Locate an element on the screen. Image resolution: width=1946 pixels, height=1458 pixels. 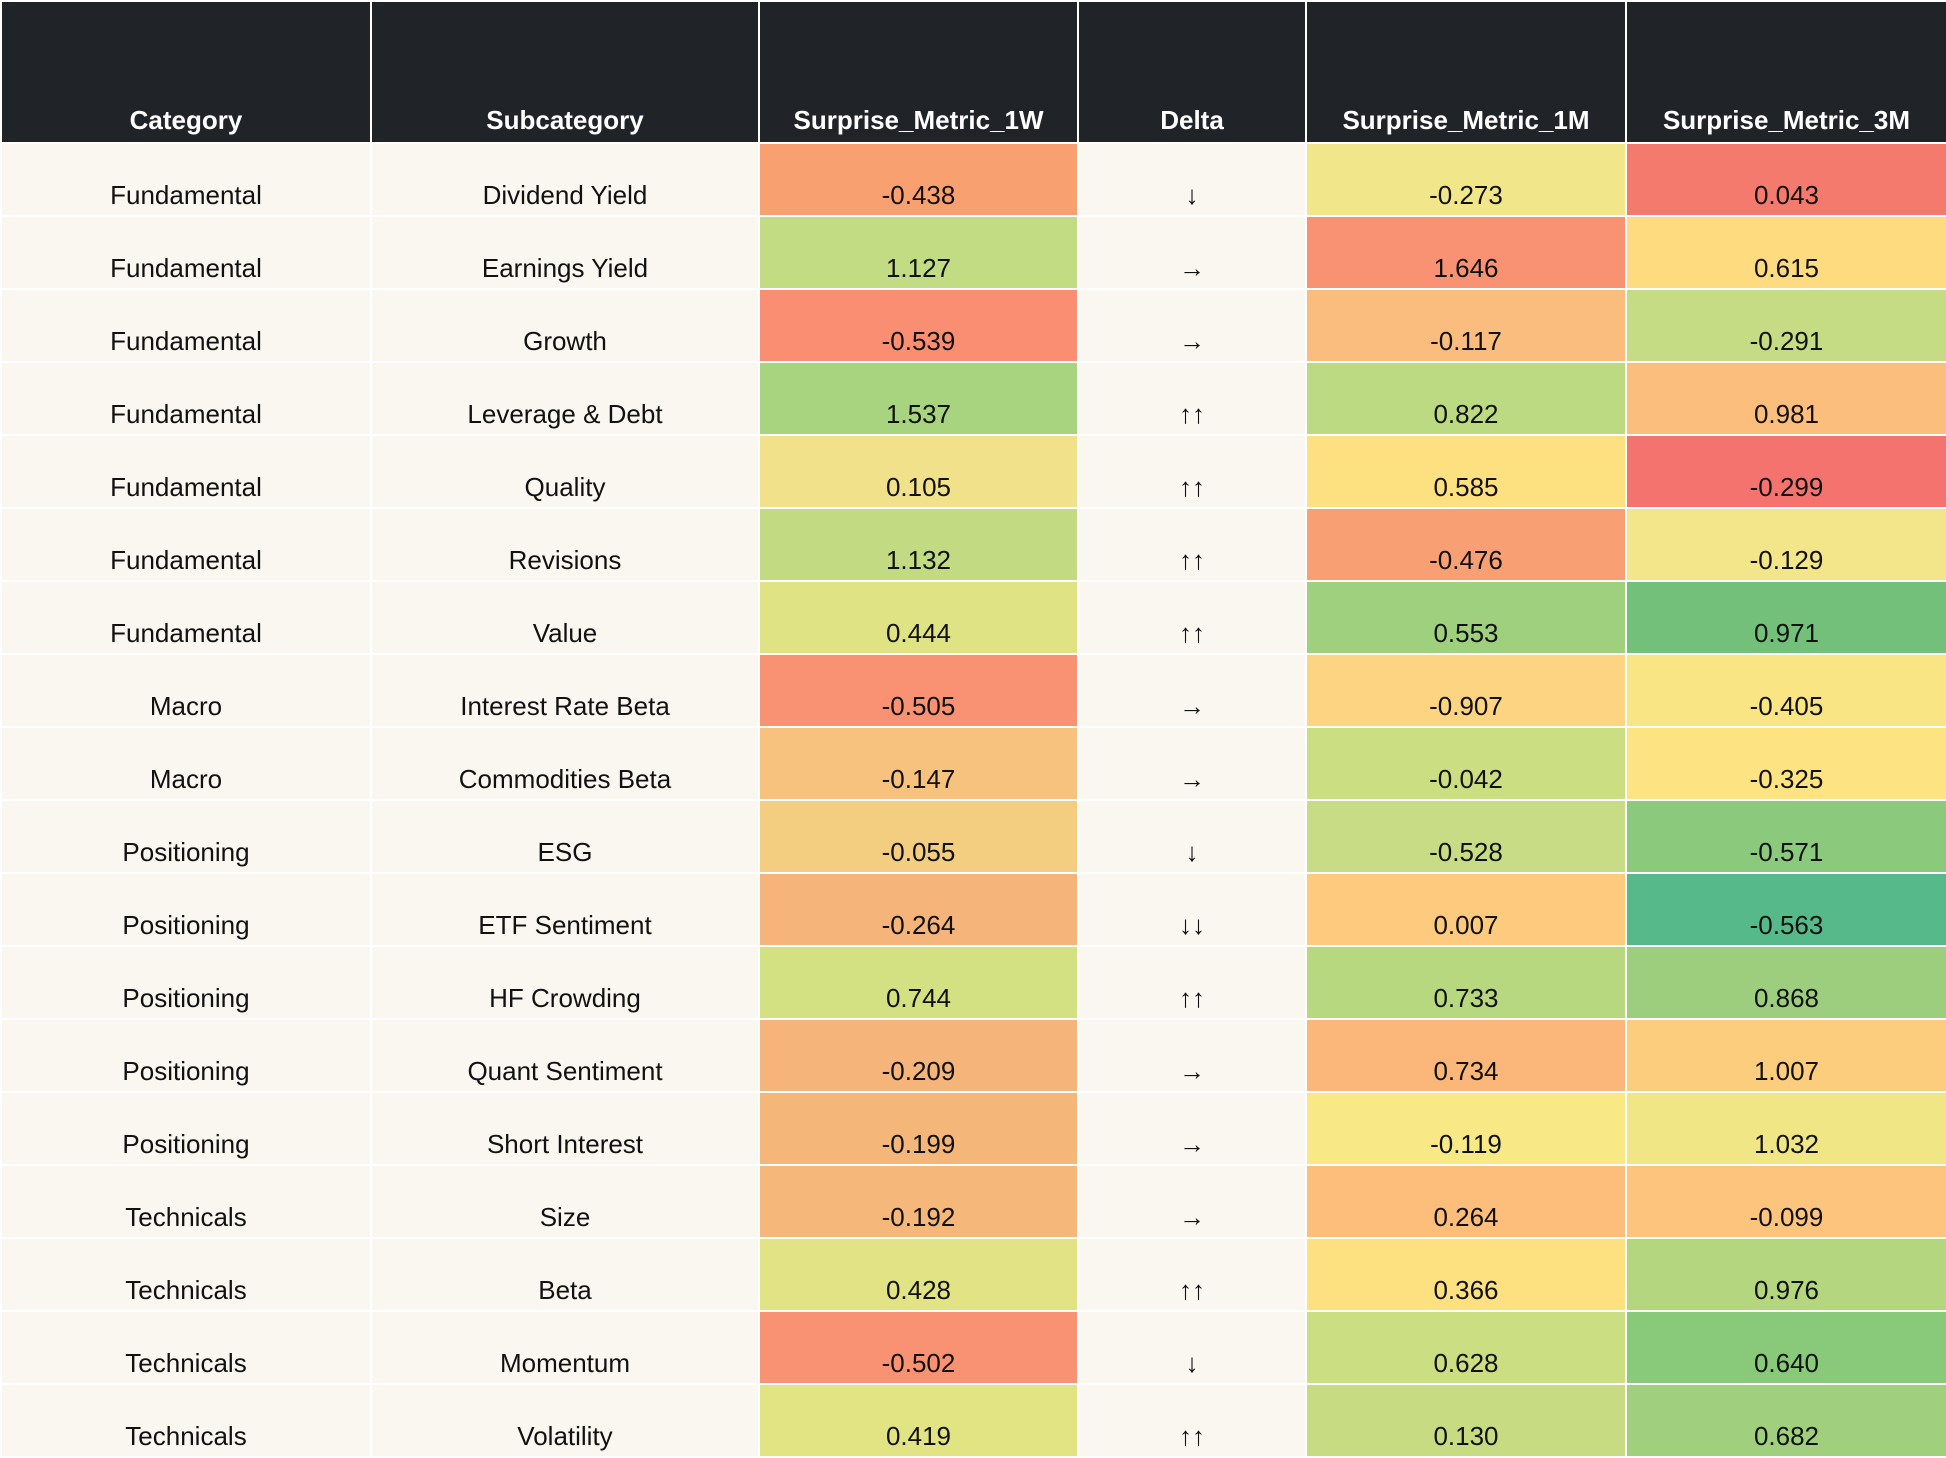
table-row: Technicals Size -0.192 → 0.264 -0.099 is located at coordinates (973, 1201).